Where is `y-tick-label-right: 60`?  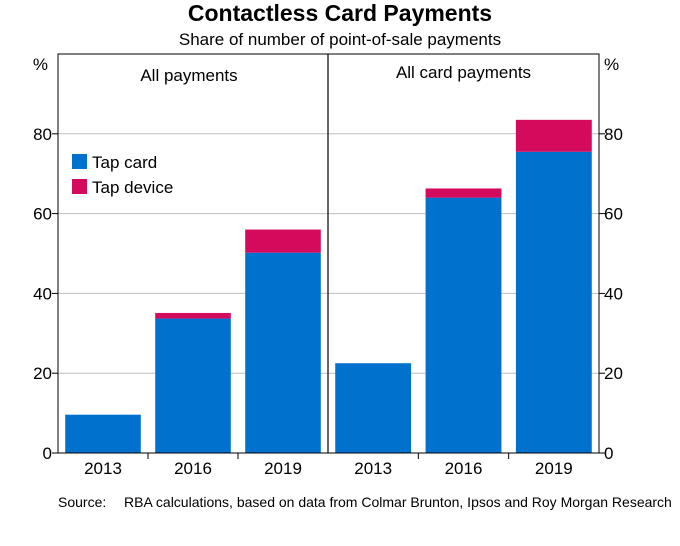 y-tick-label-right: 60 is located at coordinates (613, 214).